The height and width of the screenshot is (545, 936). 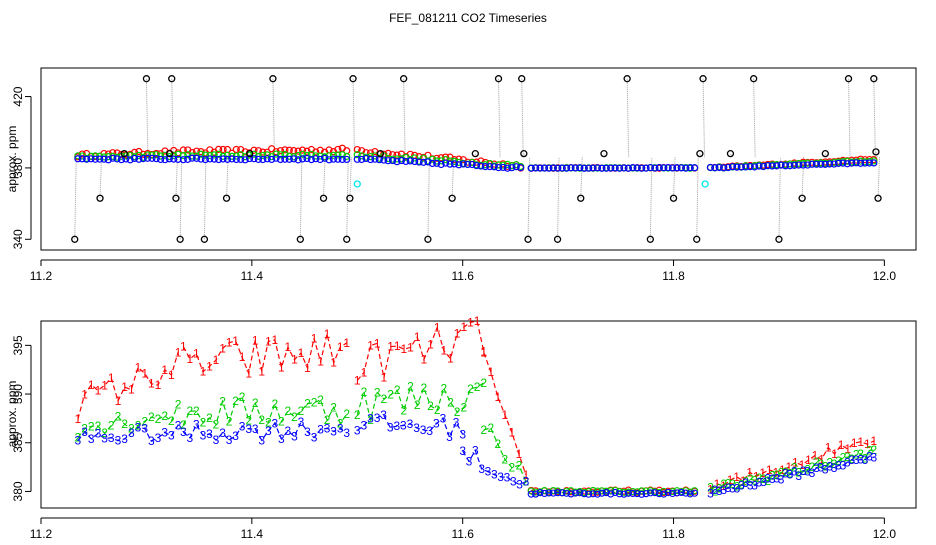 I want to click on y-axis-label-bottom: approx. ppm, so click(x=12, y=414).